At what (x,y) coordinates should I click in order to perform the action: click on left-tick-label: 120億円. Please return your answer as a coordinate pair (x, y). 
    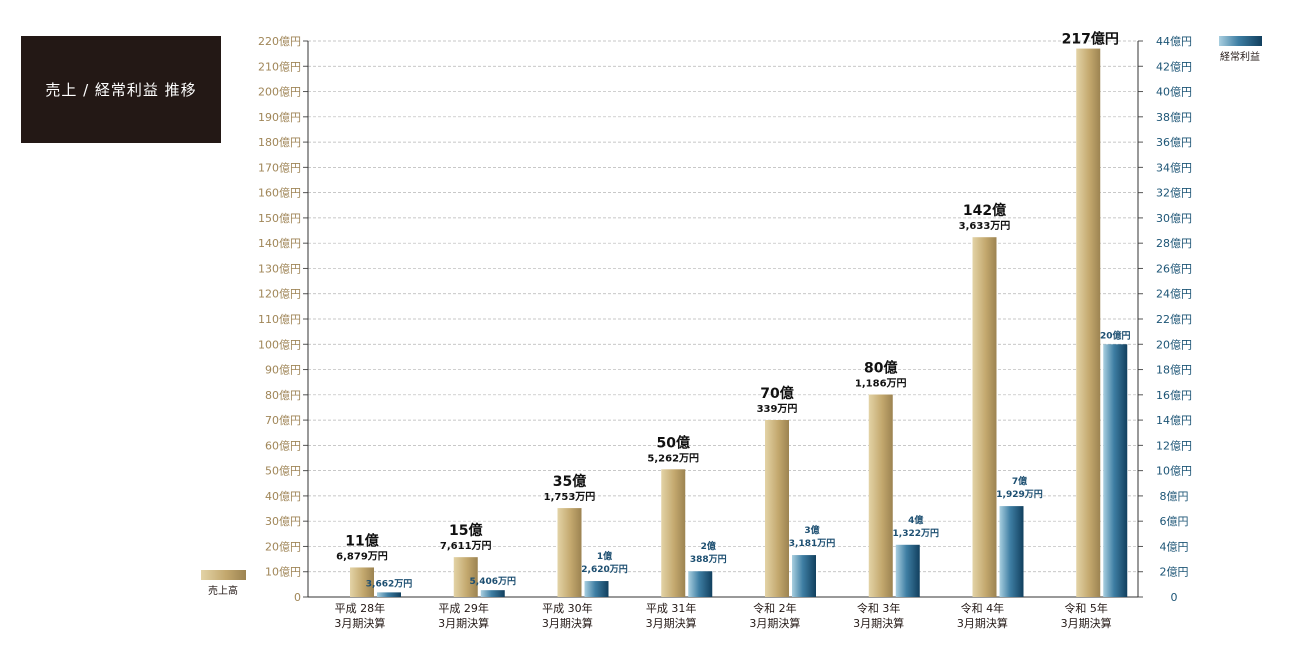
    Looking at the image, I should click on (279, 294).